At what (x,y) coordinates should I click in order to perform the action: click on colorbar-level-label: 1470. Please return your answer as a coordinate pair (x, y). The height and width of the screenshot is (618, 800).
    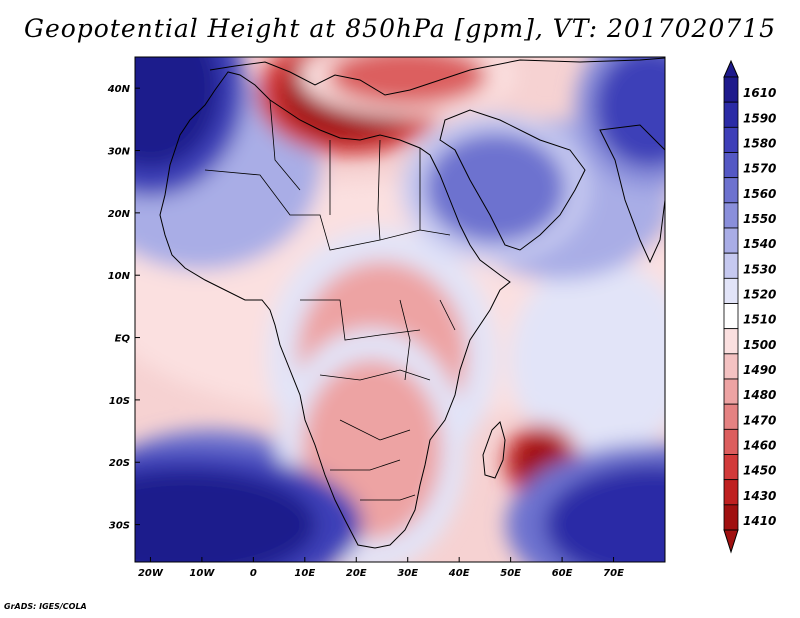
    Looking at the image, I should click on (759, 420).